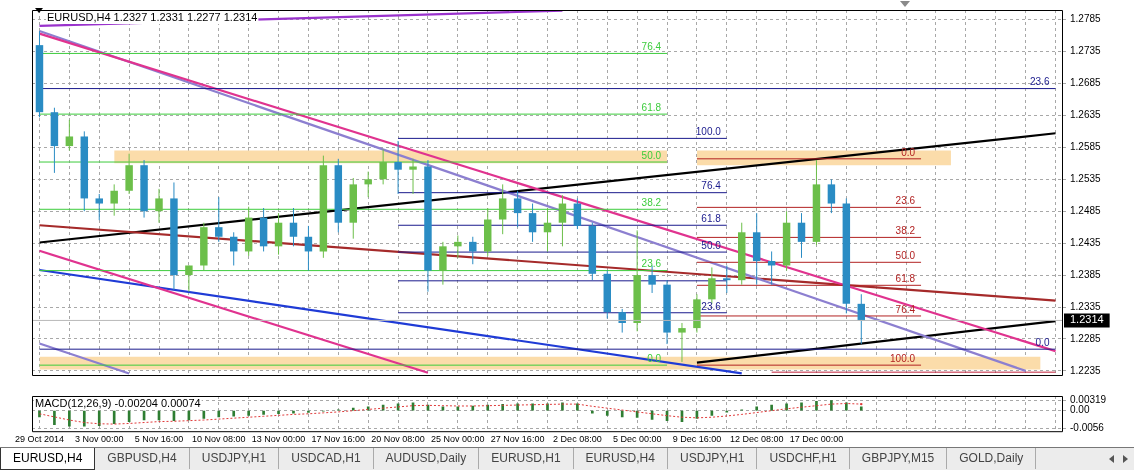 The height and width of the screenshot is (470, 1134). I want to click on x-tick-label: 17 Dec 00:00, so click(816, 439).